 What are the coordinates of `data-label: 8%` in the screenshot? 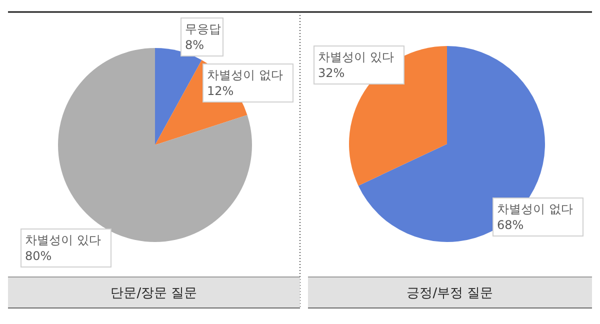 It's located at (194, 45).